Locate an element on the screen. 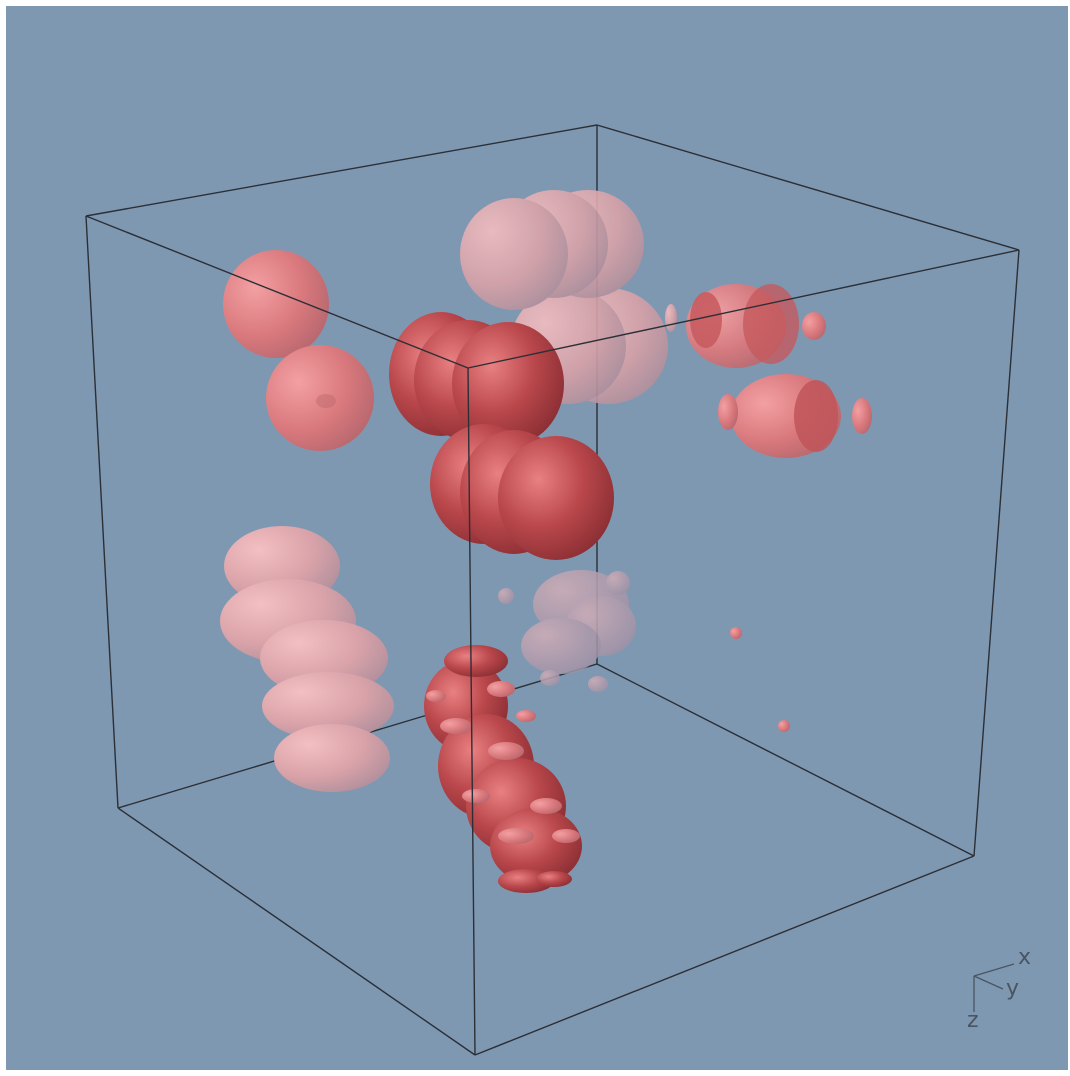 This screenshot has width=1070, height=1076. axis-y-label: y is located at coordinates (1012, 988).